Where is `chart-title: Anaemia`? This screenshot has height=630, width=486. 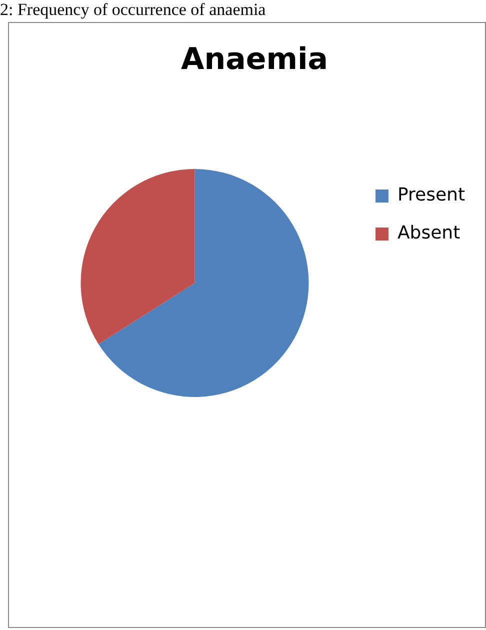
chart-title: Anaemia is located at coordinates (254, 59).